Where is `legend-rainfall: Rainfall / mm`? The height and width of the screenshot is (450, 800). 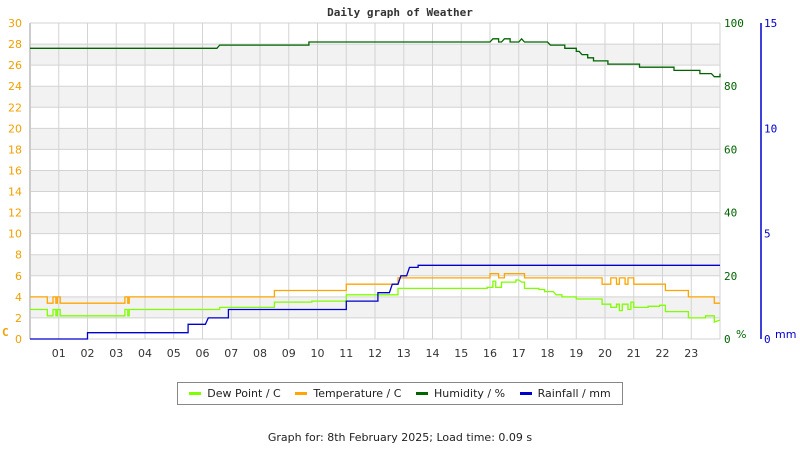 legend-rainfall: Rainfall / mm is located at coordinates (565, 393).